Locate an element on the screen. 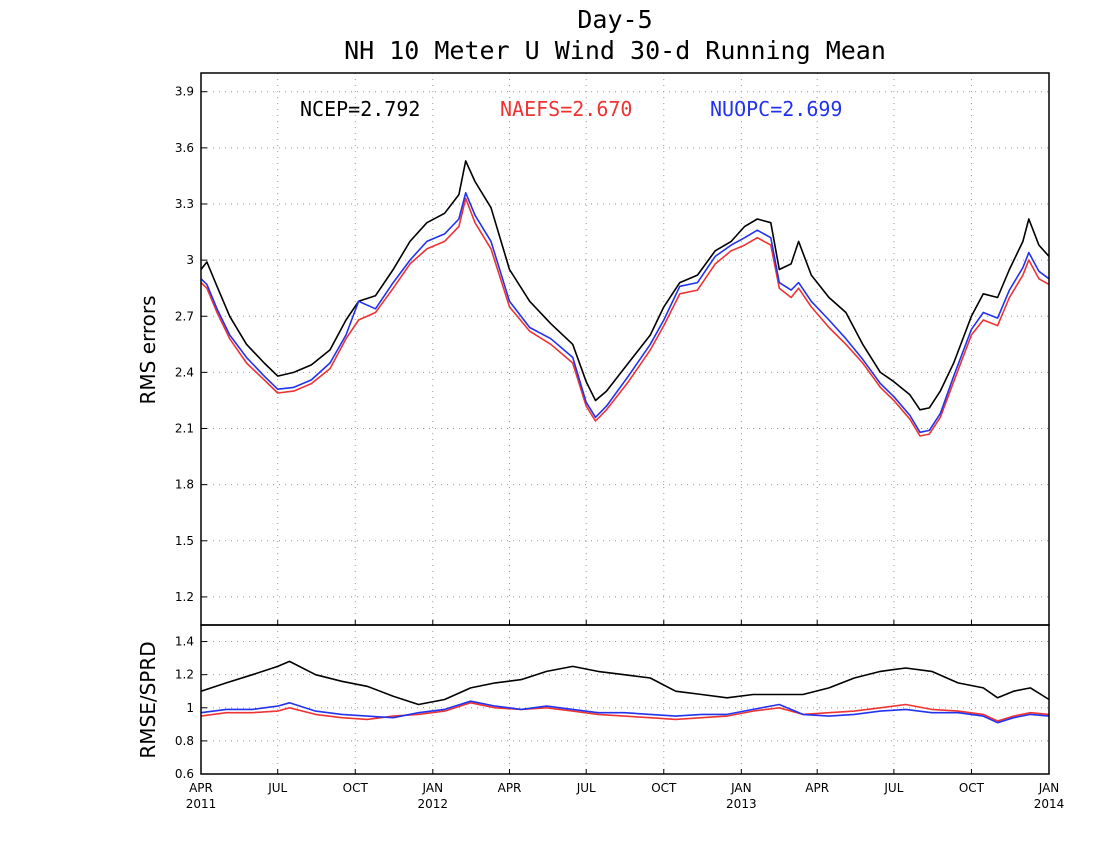 The image size is (1100, 850). y-tick-label: 3.6 is located at coordinates (184, 148).